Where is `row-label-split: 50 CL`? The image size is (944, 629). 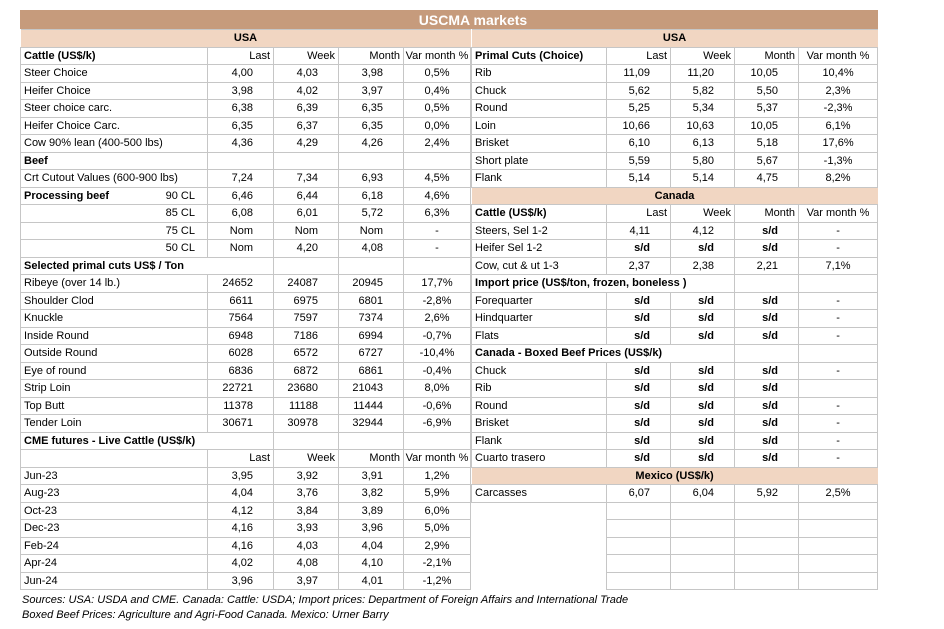 row-label-split: 50 CL is located at coordinates (115, 248).